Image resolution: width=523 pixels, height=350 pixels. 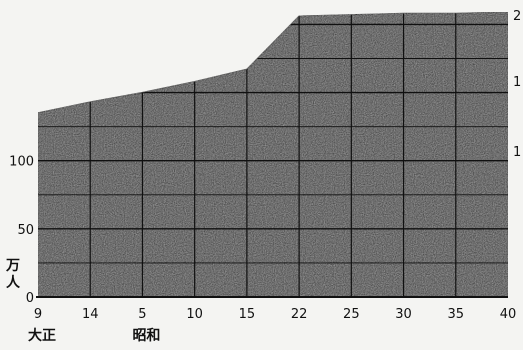 What do you see at coordinates (194, 314) in the screenshot?
I see `x-tick-label: 10` at bounding box center [194, 314].